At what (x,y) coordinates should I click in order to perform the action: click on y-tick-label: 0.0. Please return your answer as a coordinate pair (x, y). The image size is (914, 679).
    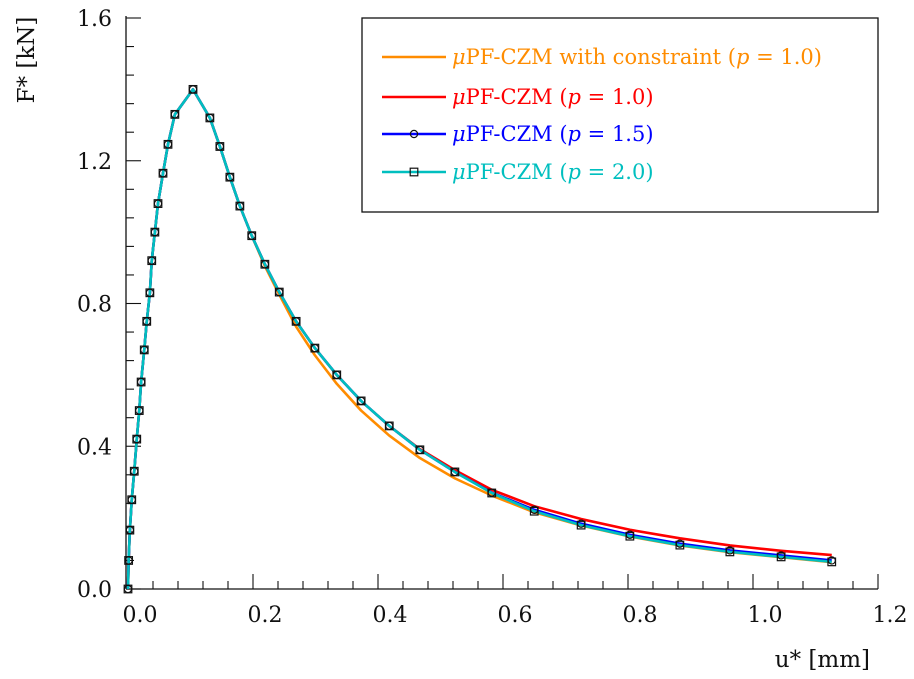
    Looking at the image, I should click on (94, 590).